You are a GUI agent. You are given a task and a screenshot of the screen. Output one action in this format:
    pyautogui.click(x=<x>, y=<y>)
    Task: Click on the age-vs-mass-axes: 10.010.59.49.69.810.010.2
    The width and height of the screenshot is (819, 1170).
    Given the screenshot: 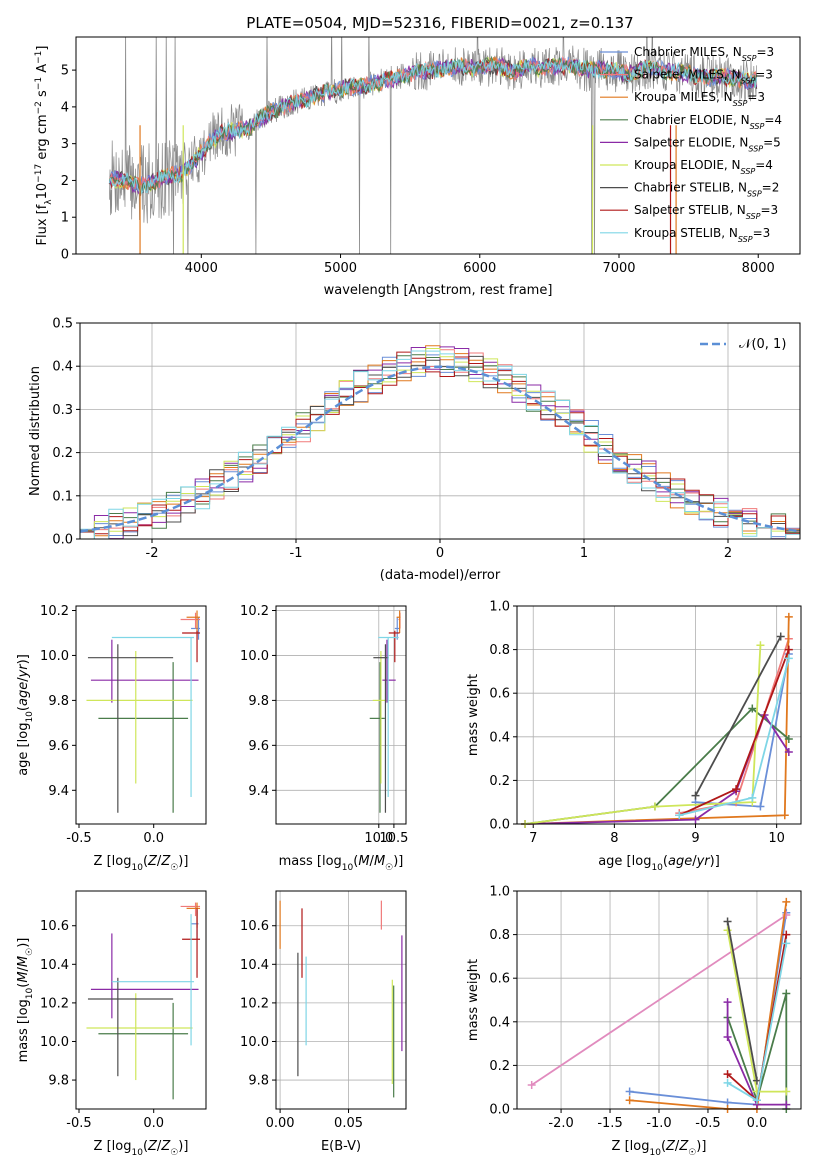 What is the action you would take?
    pyautogui.click(x=324, y=725)
    